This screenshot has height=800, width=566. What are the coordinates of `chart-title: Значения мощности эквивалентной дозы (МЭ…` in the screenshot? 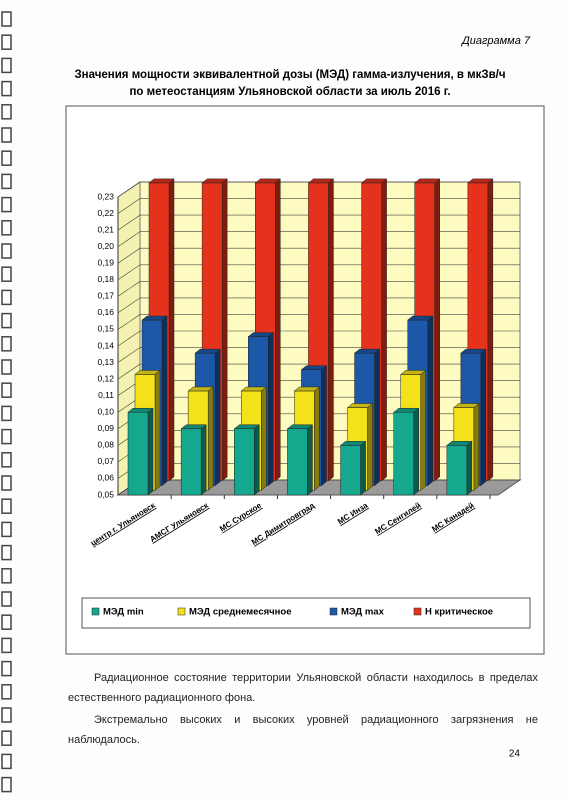 It's located at (289, 75).